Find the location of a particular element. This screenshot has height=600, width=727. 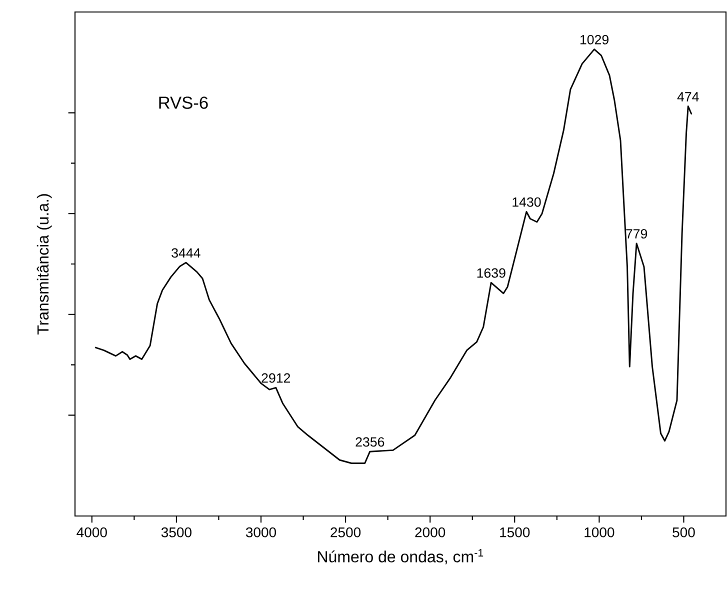

annotation: 474 is located at coordinates (688, 97).